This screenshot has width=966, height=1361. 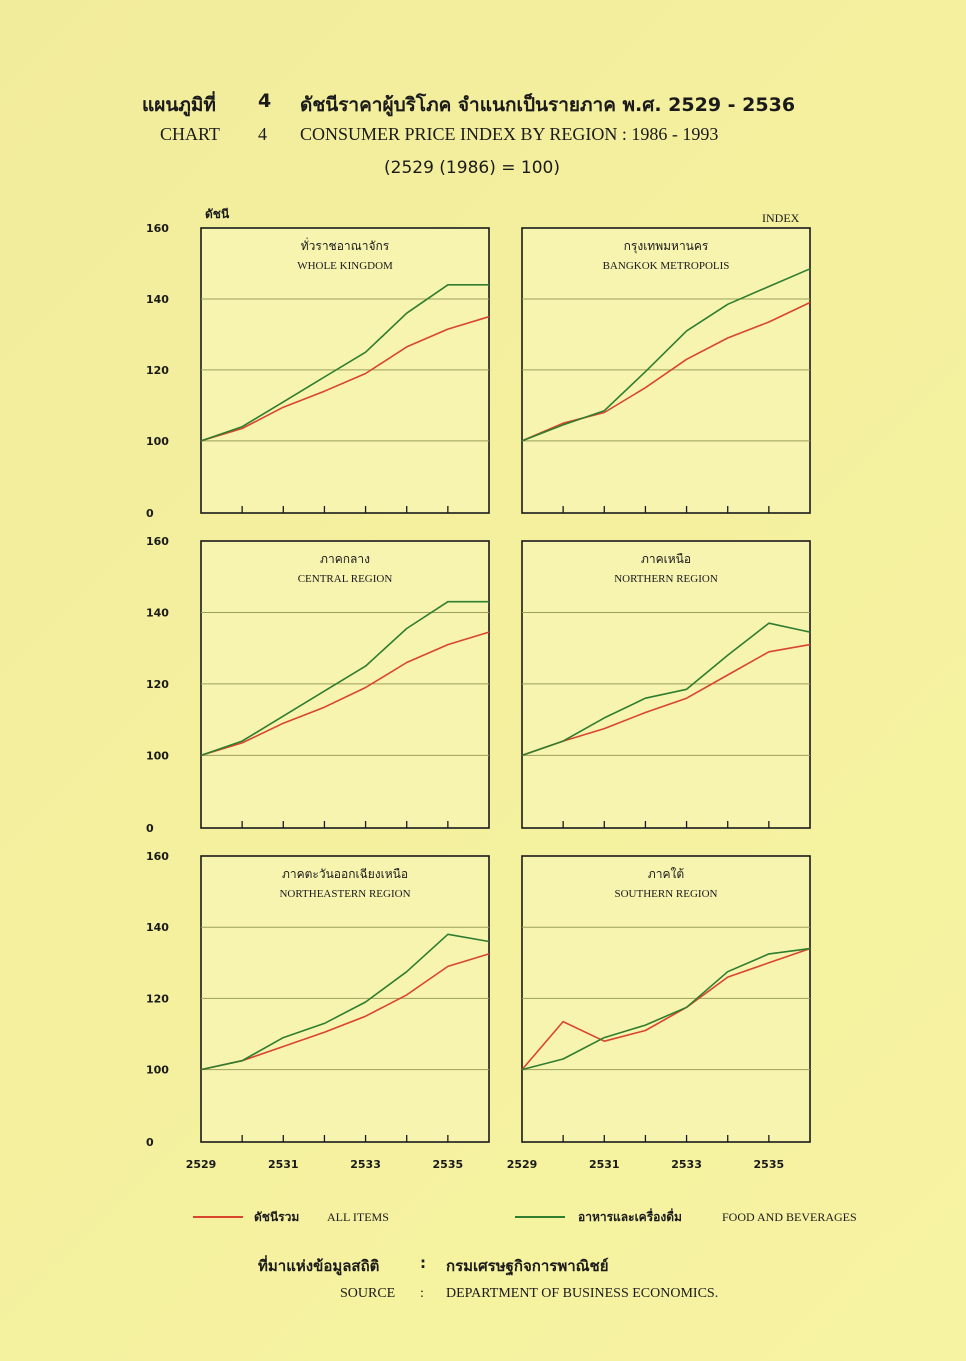 I want to click on chart-label-thai: แผนภูมิที่, so click(x=179, y=105).